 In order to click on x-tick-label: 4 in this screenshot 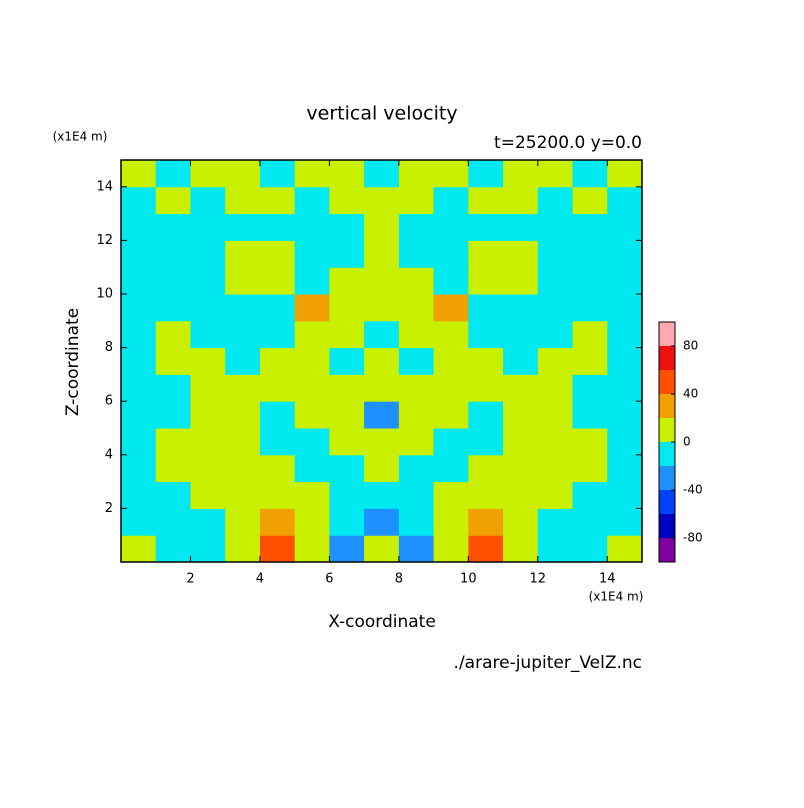, I will do `click(260, 579)`.